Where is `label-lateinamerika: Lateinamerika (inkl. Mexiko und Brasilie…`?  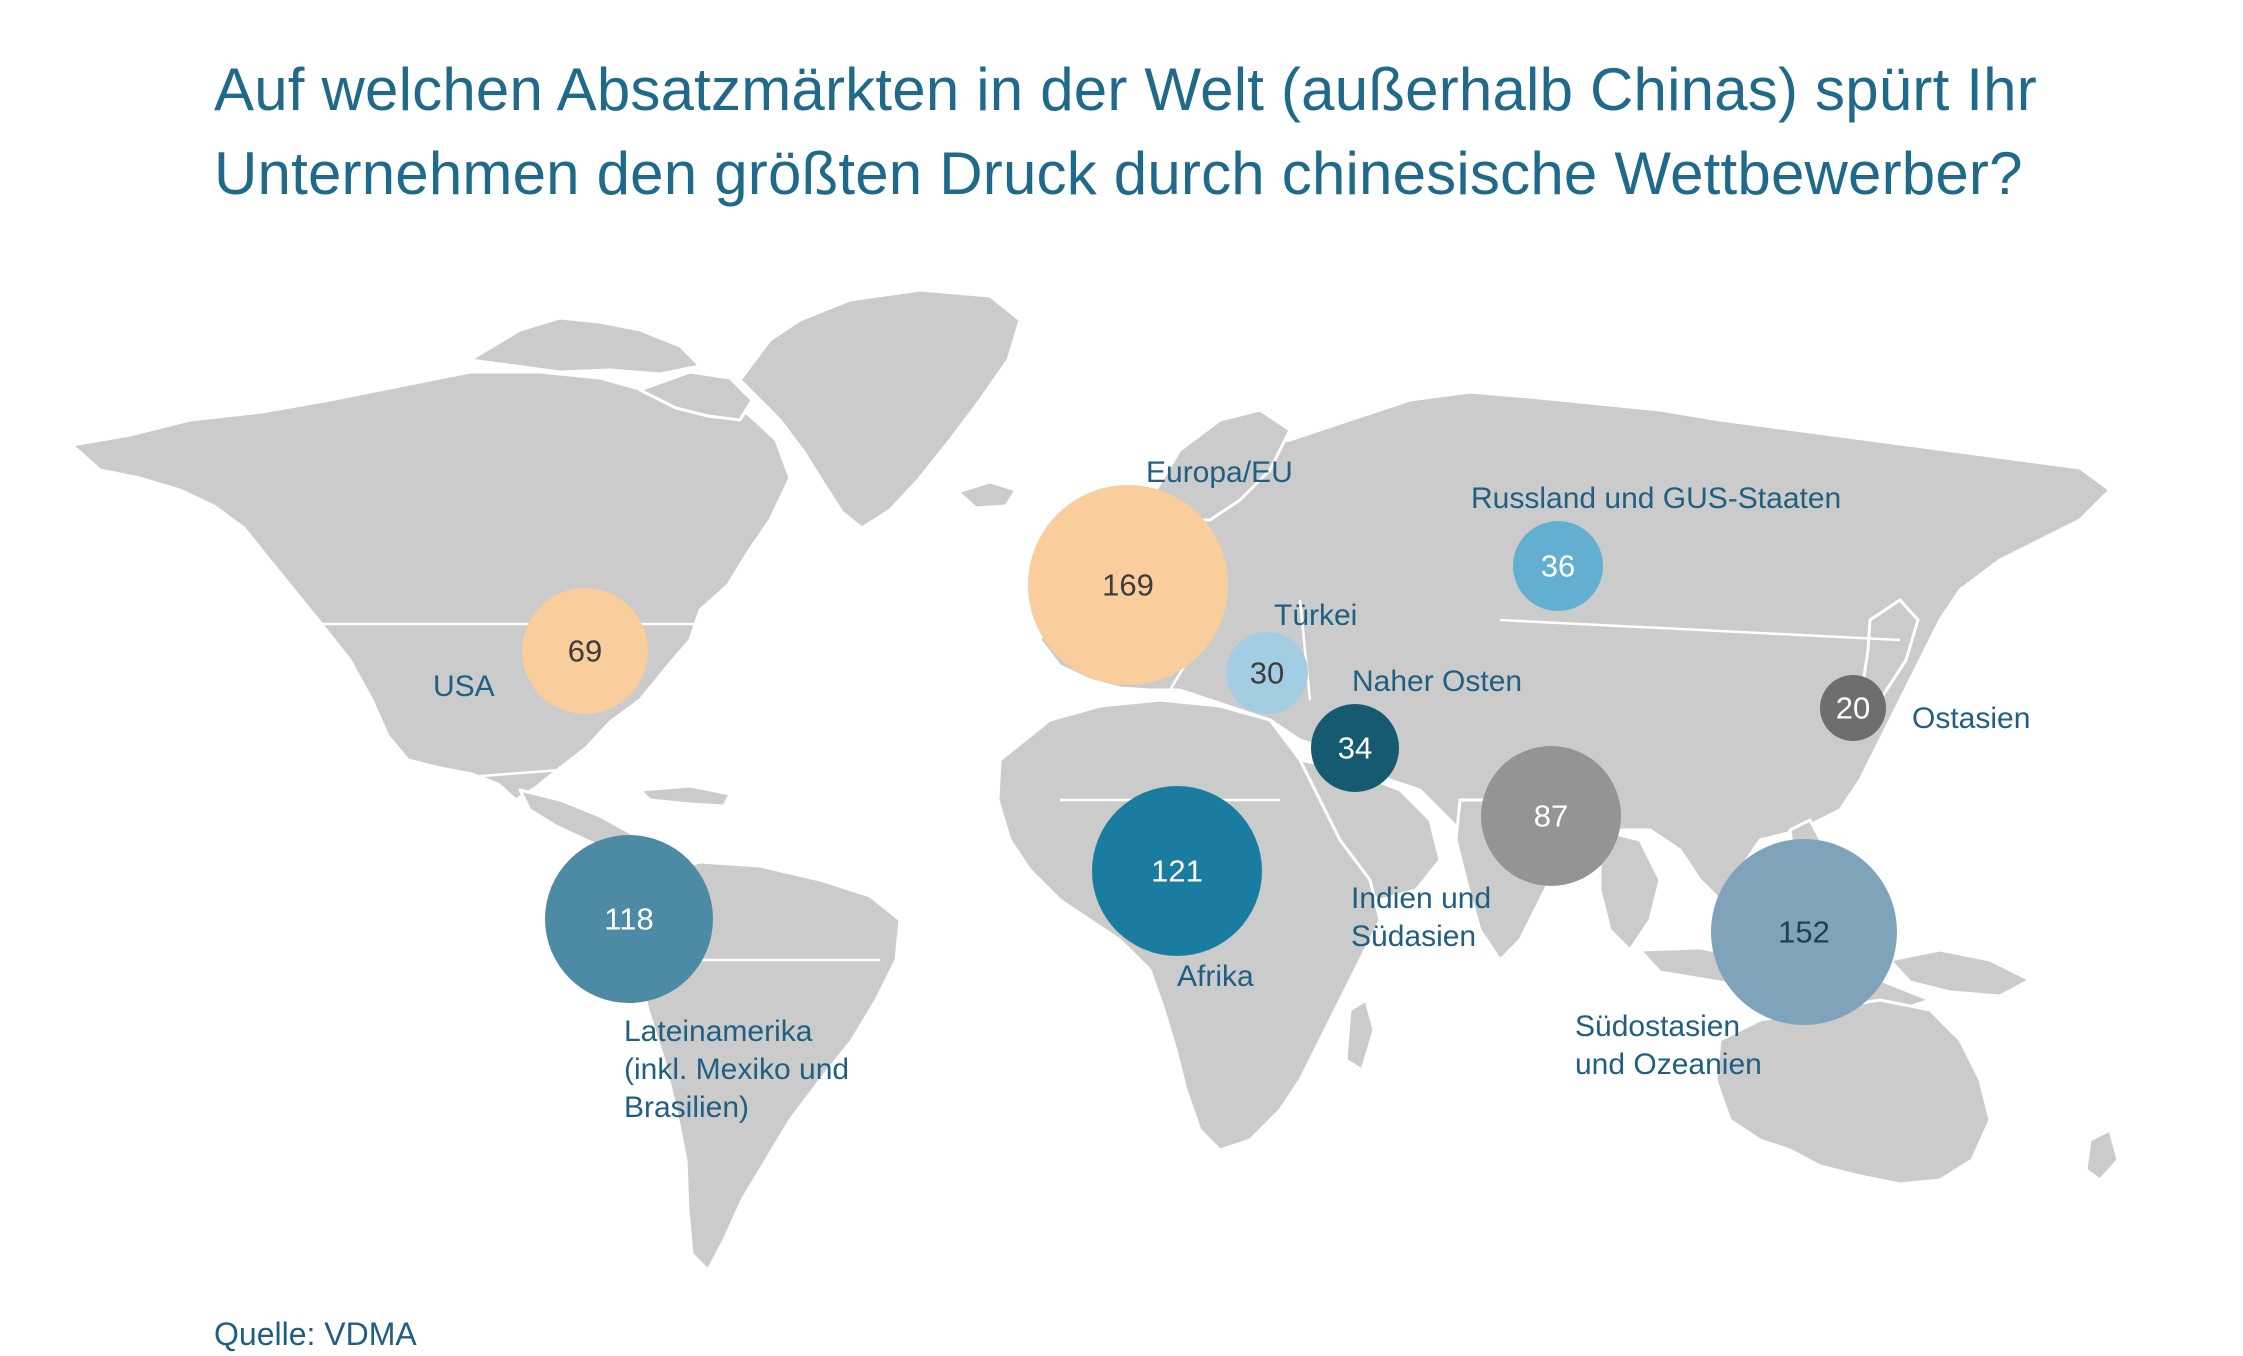
label-lateinamerika: Lateinamerika (inkl. Mexiko und Brasilie… is located at coordinates (736, 1070).